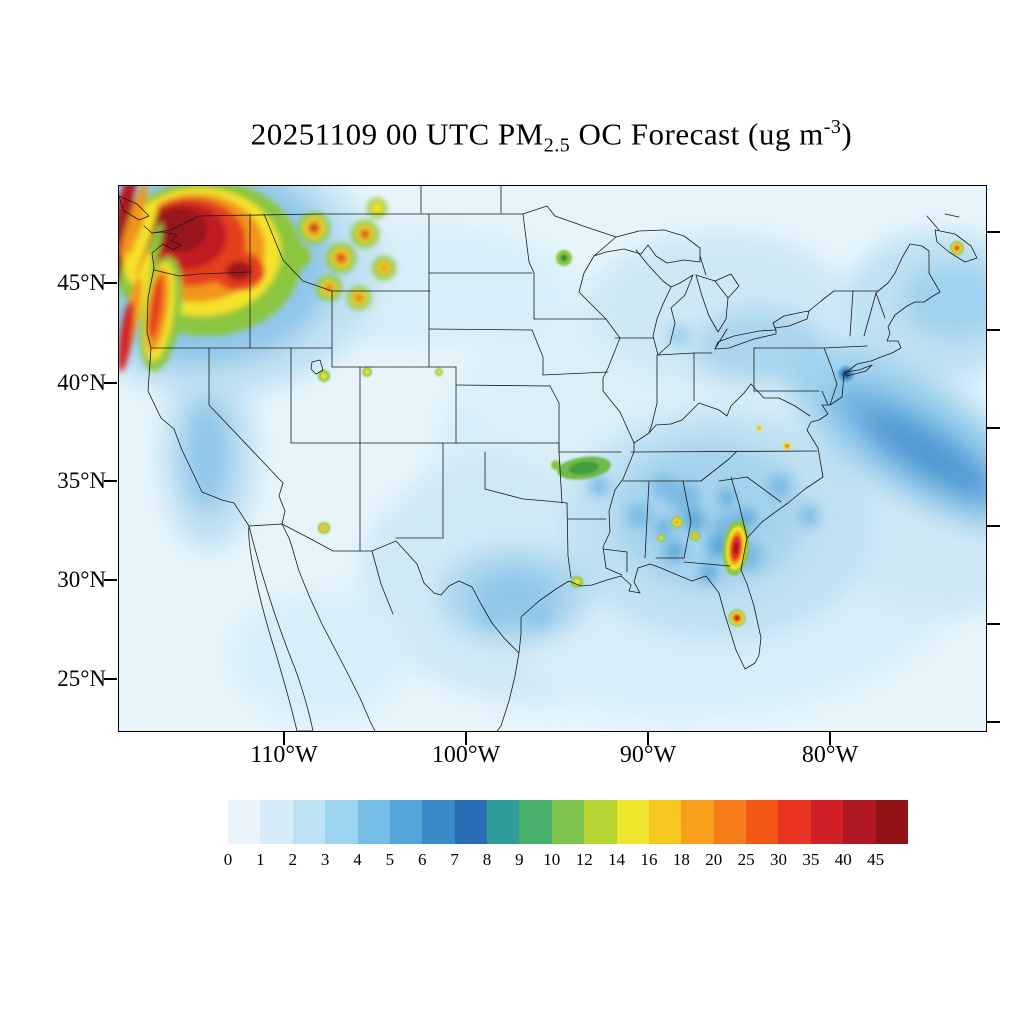 Image resolution: width=1024 pixels, height=1024 pixels. Describe the element at coordinates (260, 859) in the screenshot. I see `colorbar-tick-label: 1` at that location.